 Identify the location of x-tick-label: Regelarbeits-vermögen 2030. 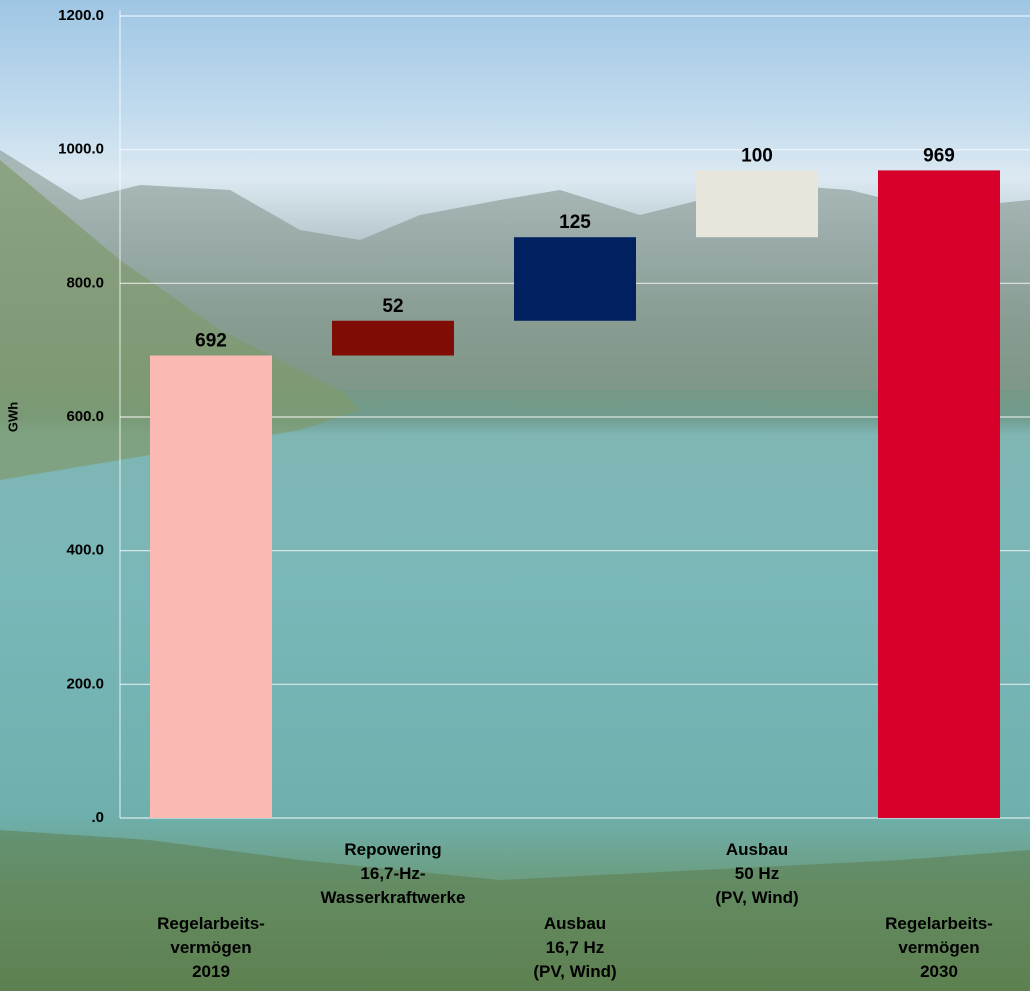
(939, 947).